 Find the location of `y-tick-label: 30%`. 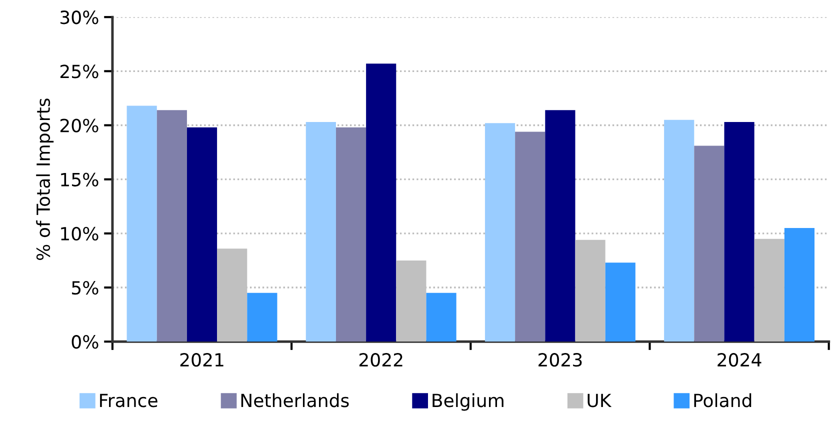

y-tick-label: 30% is located at coordinates (79, 17).